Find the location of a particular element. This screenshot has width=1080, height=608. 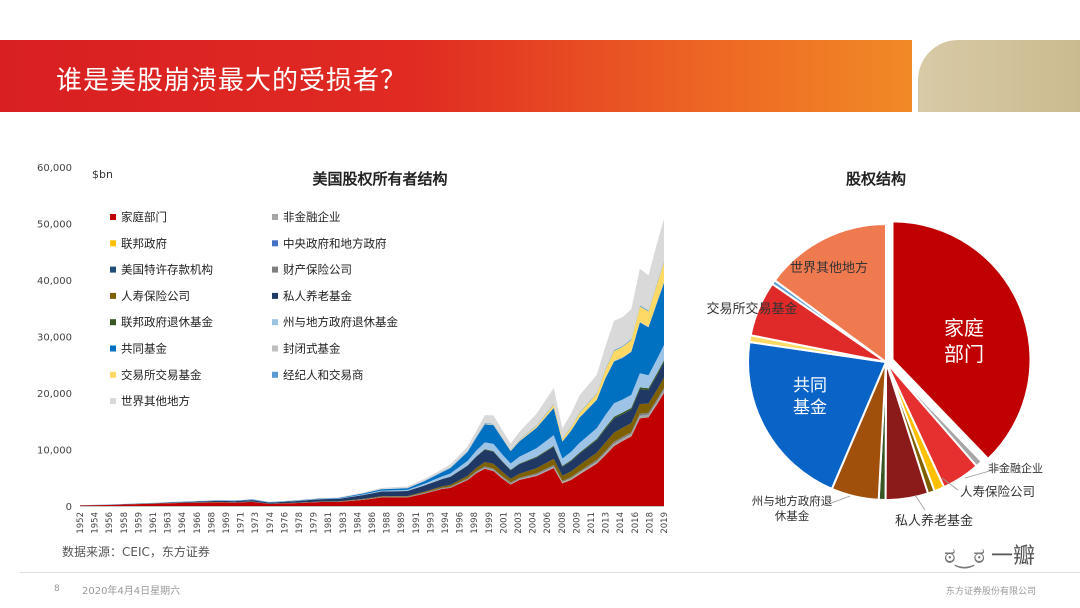

x-tick-label: 2019 is located at coordinates (665, 523).